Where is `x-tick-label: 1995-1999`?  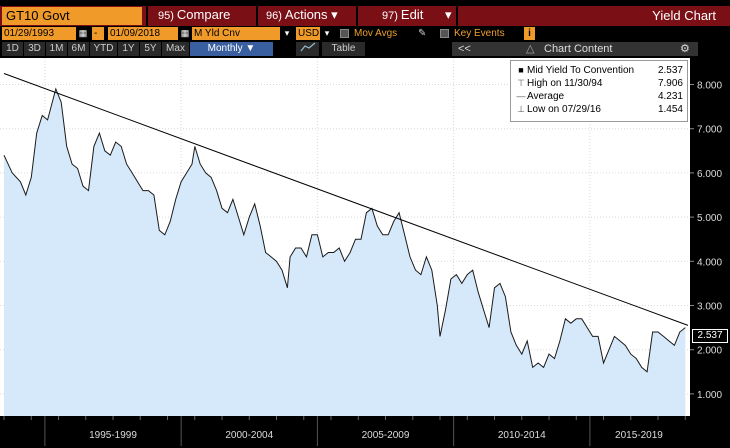 x-tick-label: 1995-1999 is located at coordinates (113, 435).